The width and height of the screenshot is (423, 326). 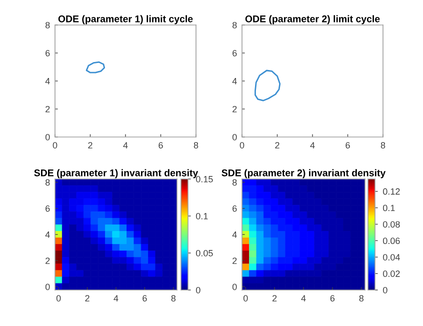 I want to click on color-bar-label: 0.04, so click(x=391, y=257).